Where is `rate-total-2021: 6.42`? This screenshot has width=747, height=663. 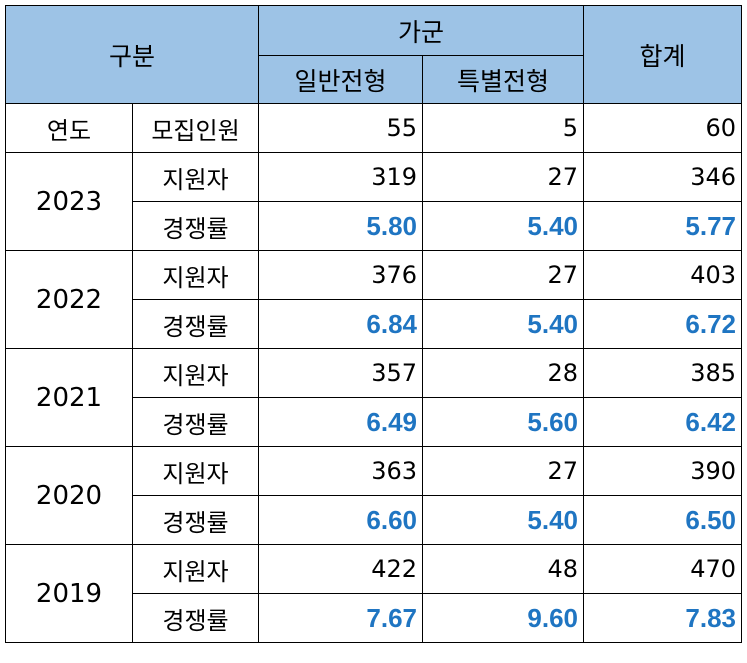
rate-total-2021: 6.42 is located at coordinates (662, 422).